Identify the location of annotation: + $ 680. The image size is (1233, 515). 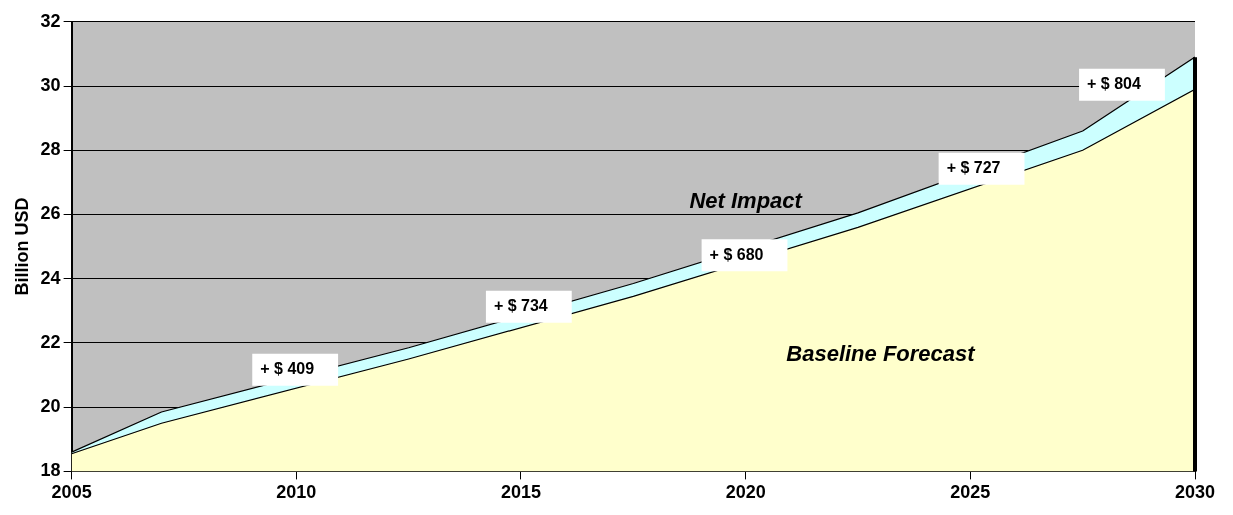
(736, 254).